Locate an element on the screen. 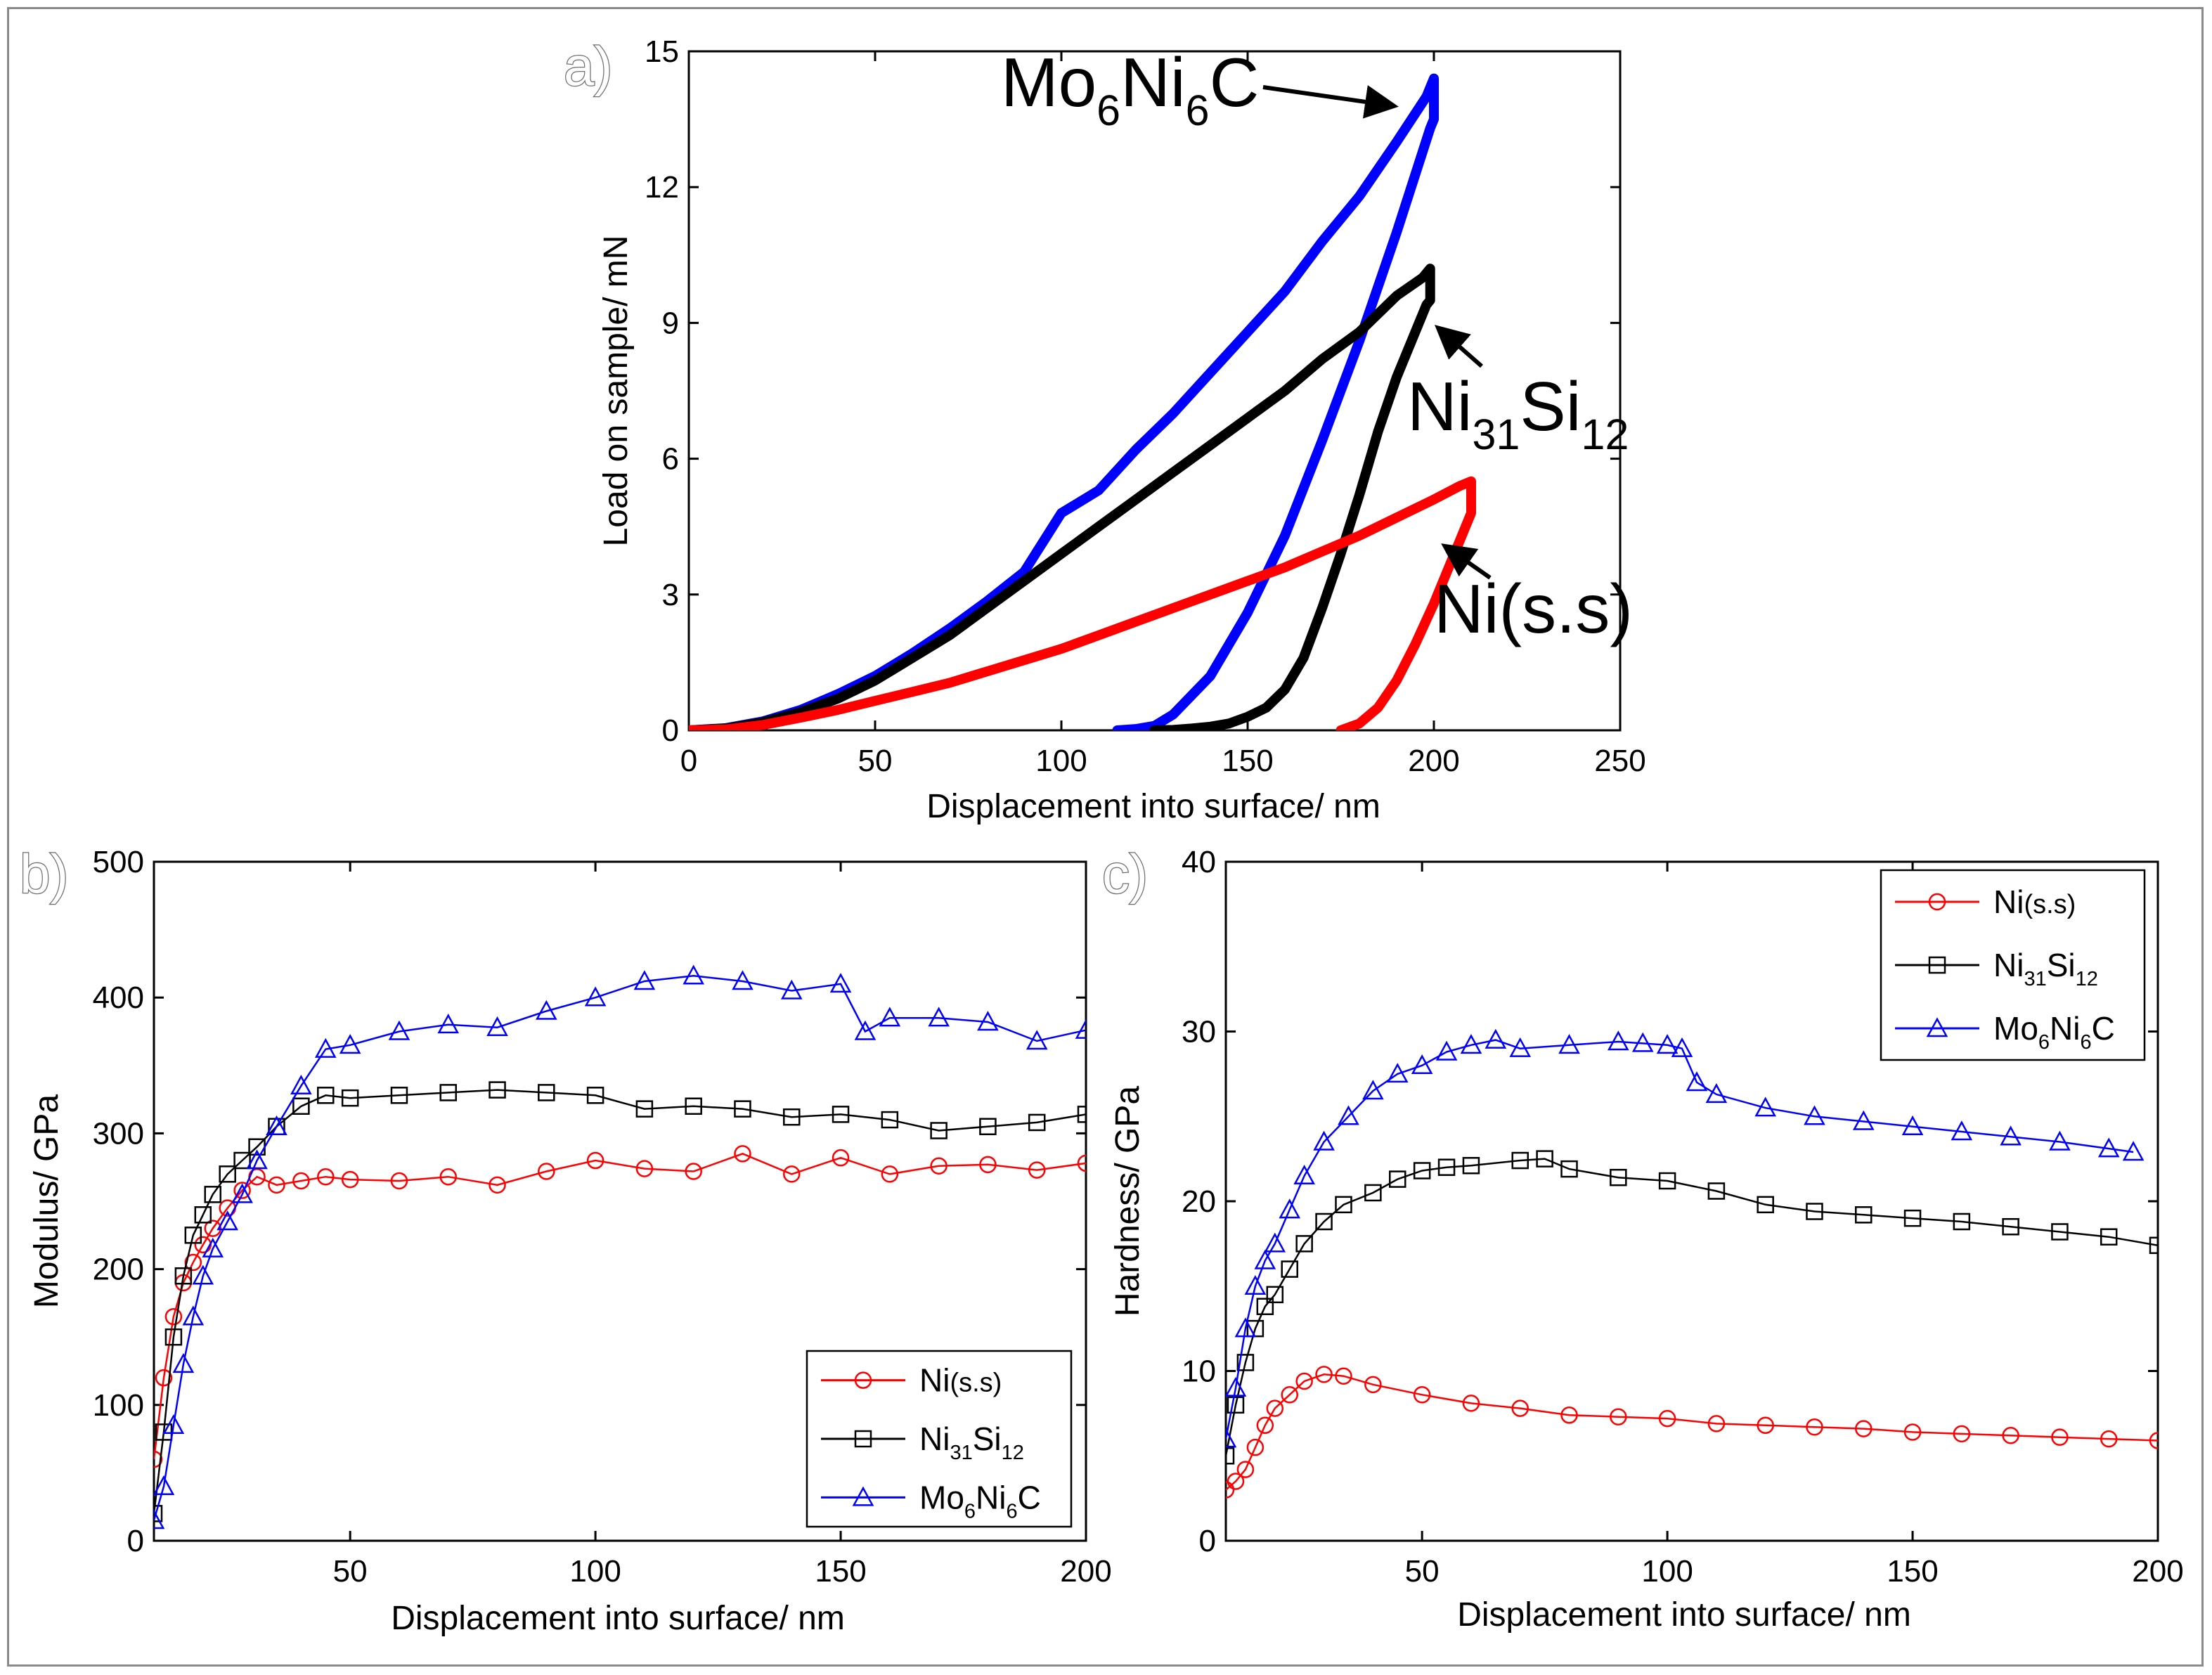  legend-item: Ni31Si12 is located at coordinates (1996, 968).